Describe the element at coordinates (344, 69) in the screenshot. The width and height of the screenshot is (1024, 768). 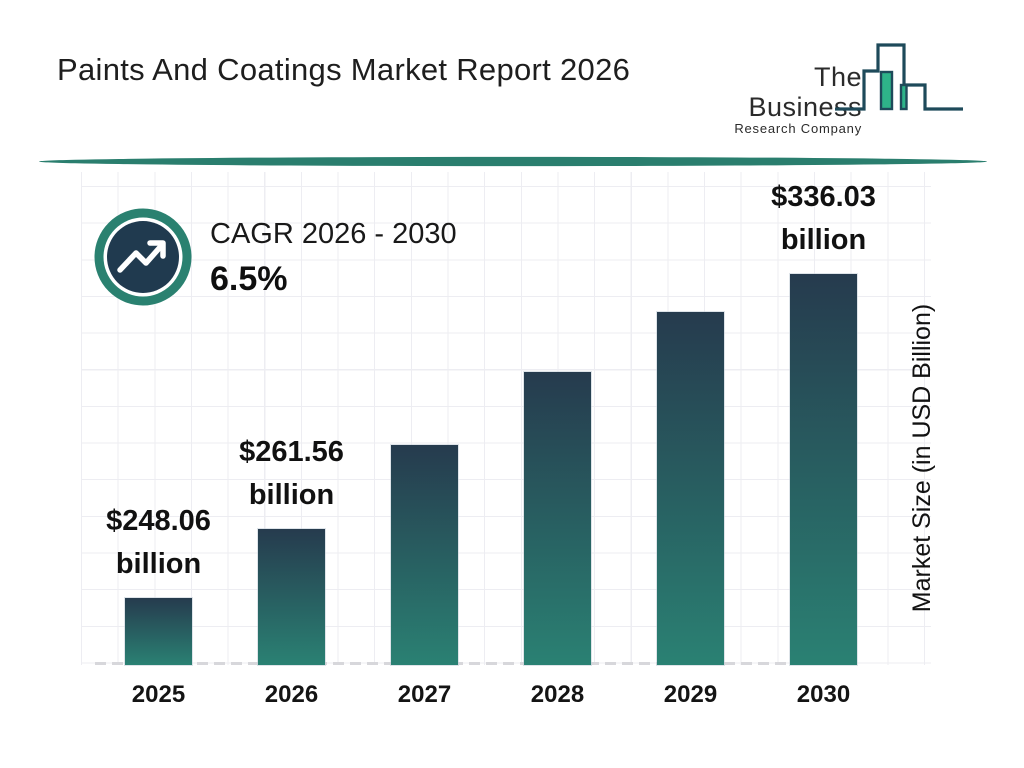
I see `page-title: Paints And Coatings Market Report 2026` at that location.